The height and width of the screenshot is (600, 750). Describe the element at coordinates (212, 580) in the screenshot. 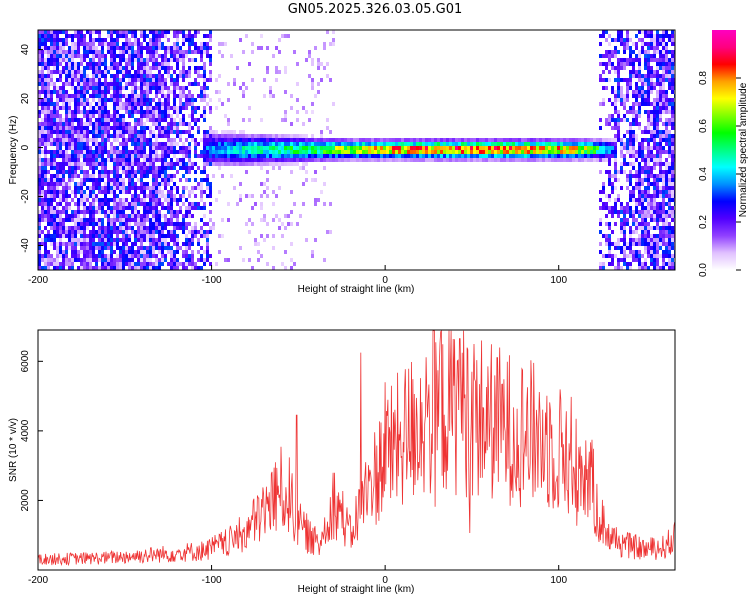

I see `snr-x-tick-label: -100` at that location.